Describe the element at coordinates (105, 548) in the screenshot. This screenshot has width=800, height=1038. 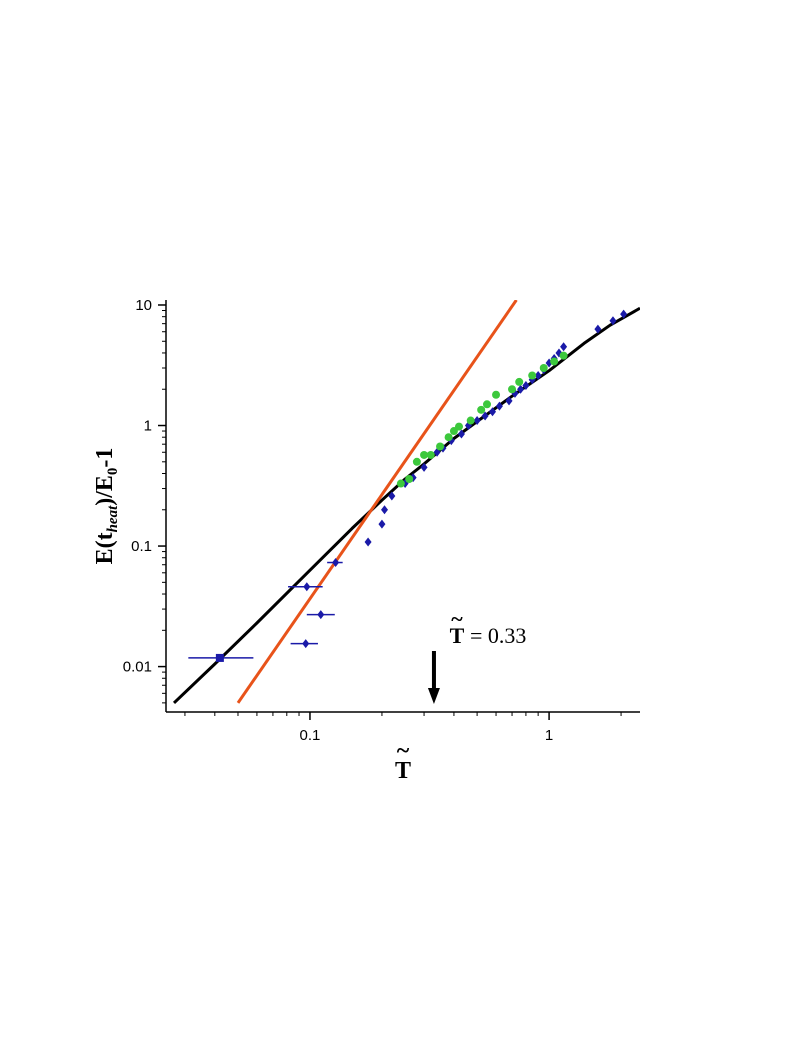
I see `y-axis-title-part: E(t` at that location.